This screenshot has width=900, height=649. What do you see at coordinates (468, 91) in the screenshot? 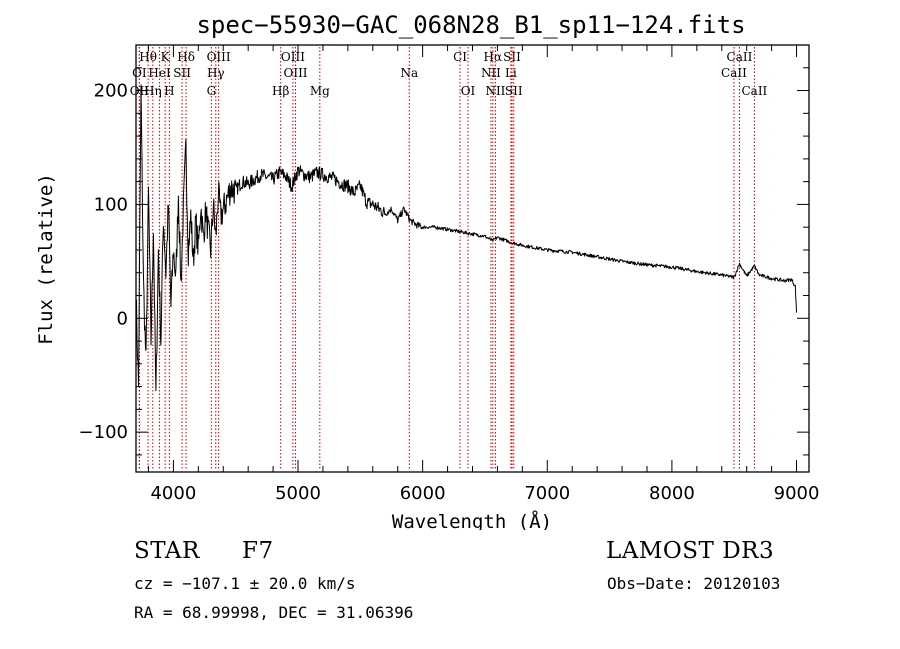
I see `line-marker-label: OI` at bounding box center [468, 91].